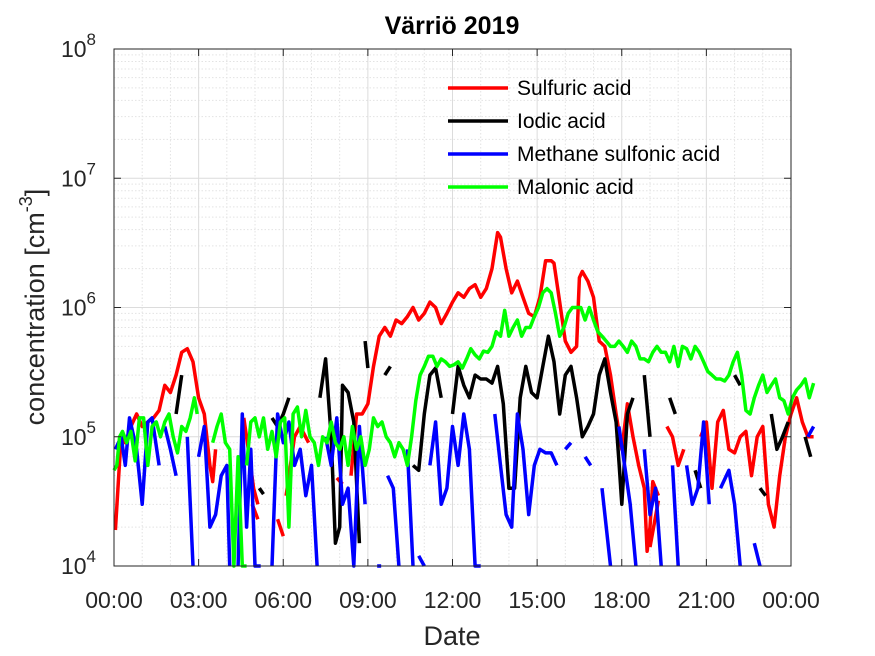 This screenshot has width=875, height=656. Describe the element at coordinates (618, 154) in the screenshot. I see `legend-label: Methane sulfonic acid` at that location.